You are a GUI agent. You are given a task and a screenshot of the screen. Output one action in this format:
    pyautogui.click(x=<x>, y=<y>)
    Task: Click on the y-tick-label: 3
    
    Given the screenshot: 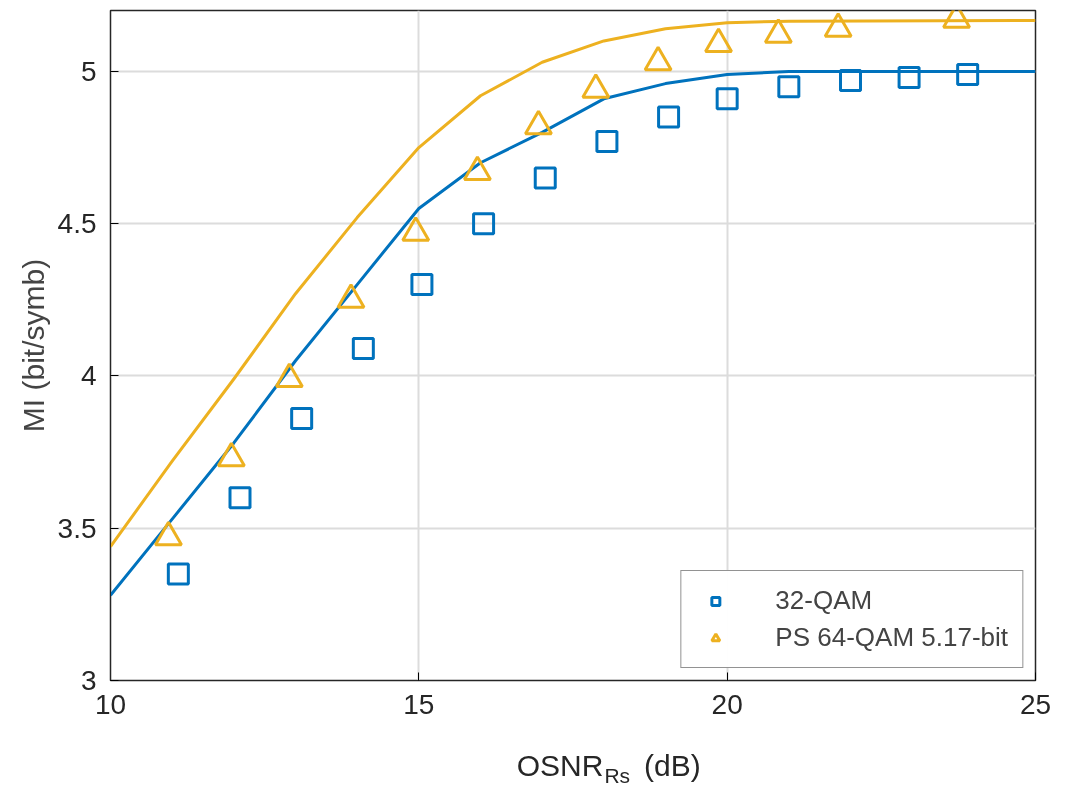 What is the action you would take?
    pyautogui.click(x=88, y=680)
    